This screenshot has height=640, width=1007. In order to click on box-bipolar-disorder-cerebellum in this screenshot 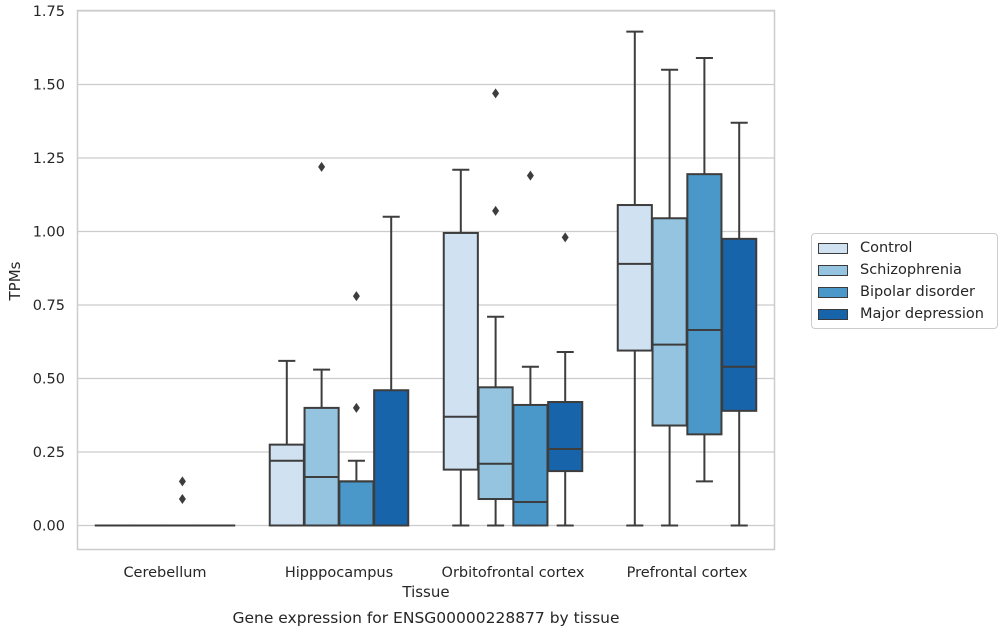, I will do `click(182, 500)`.